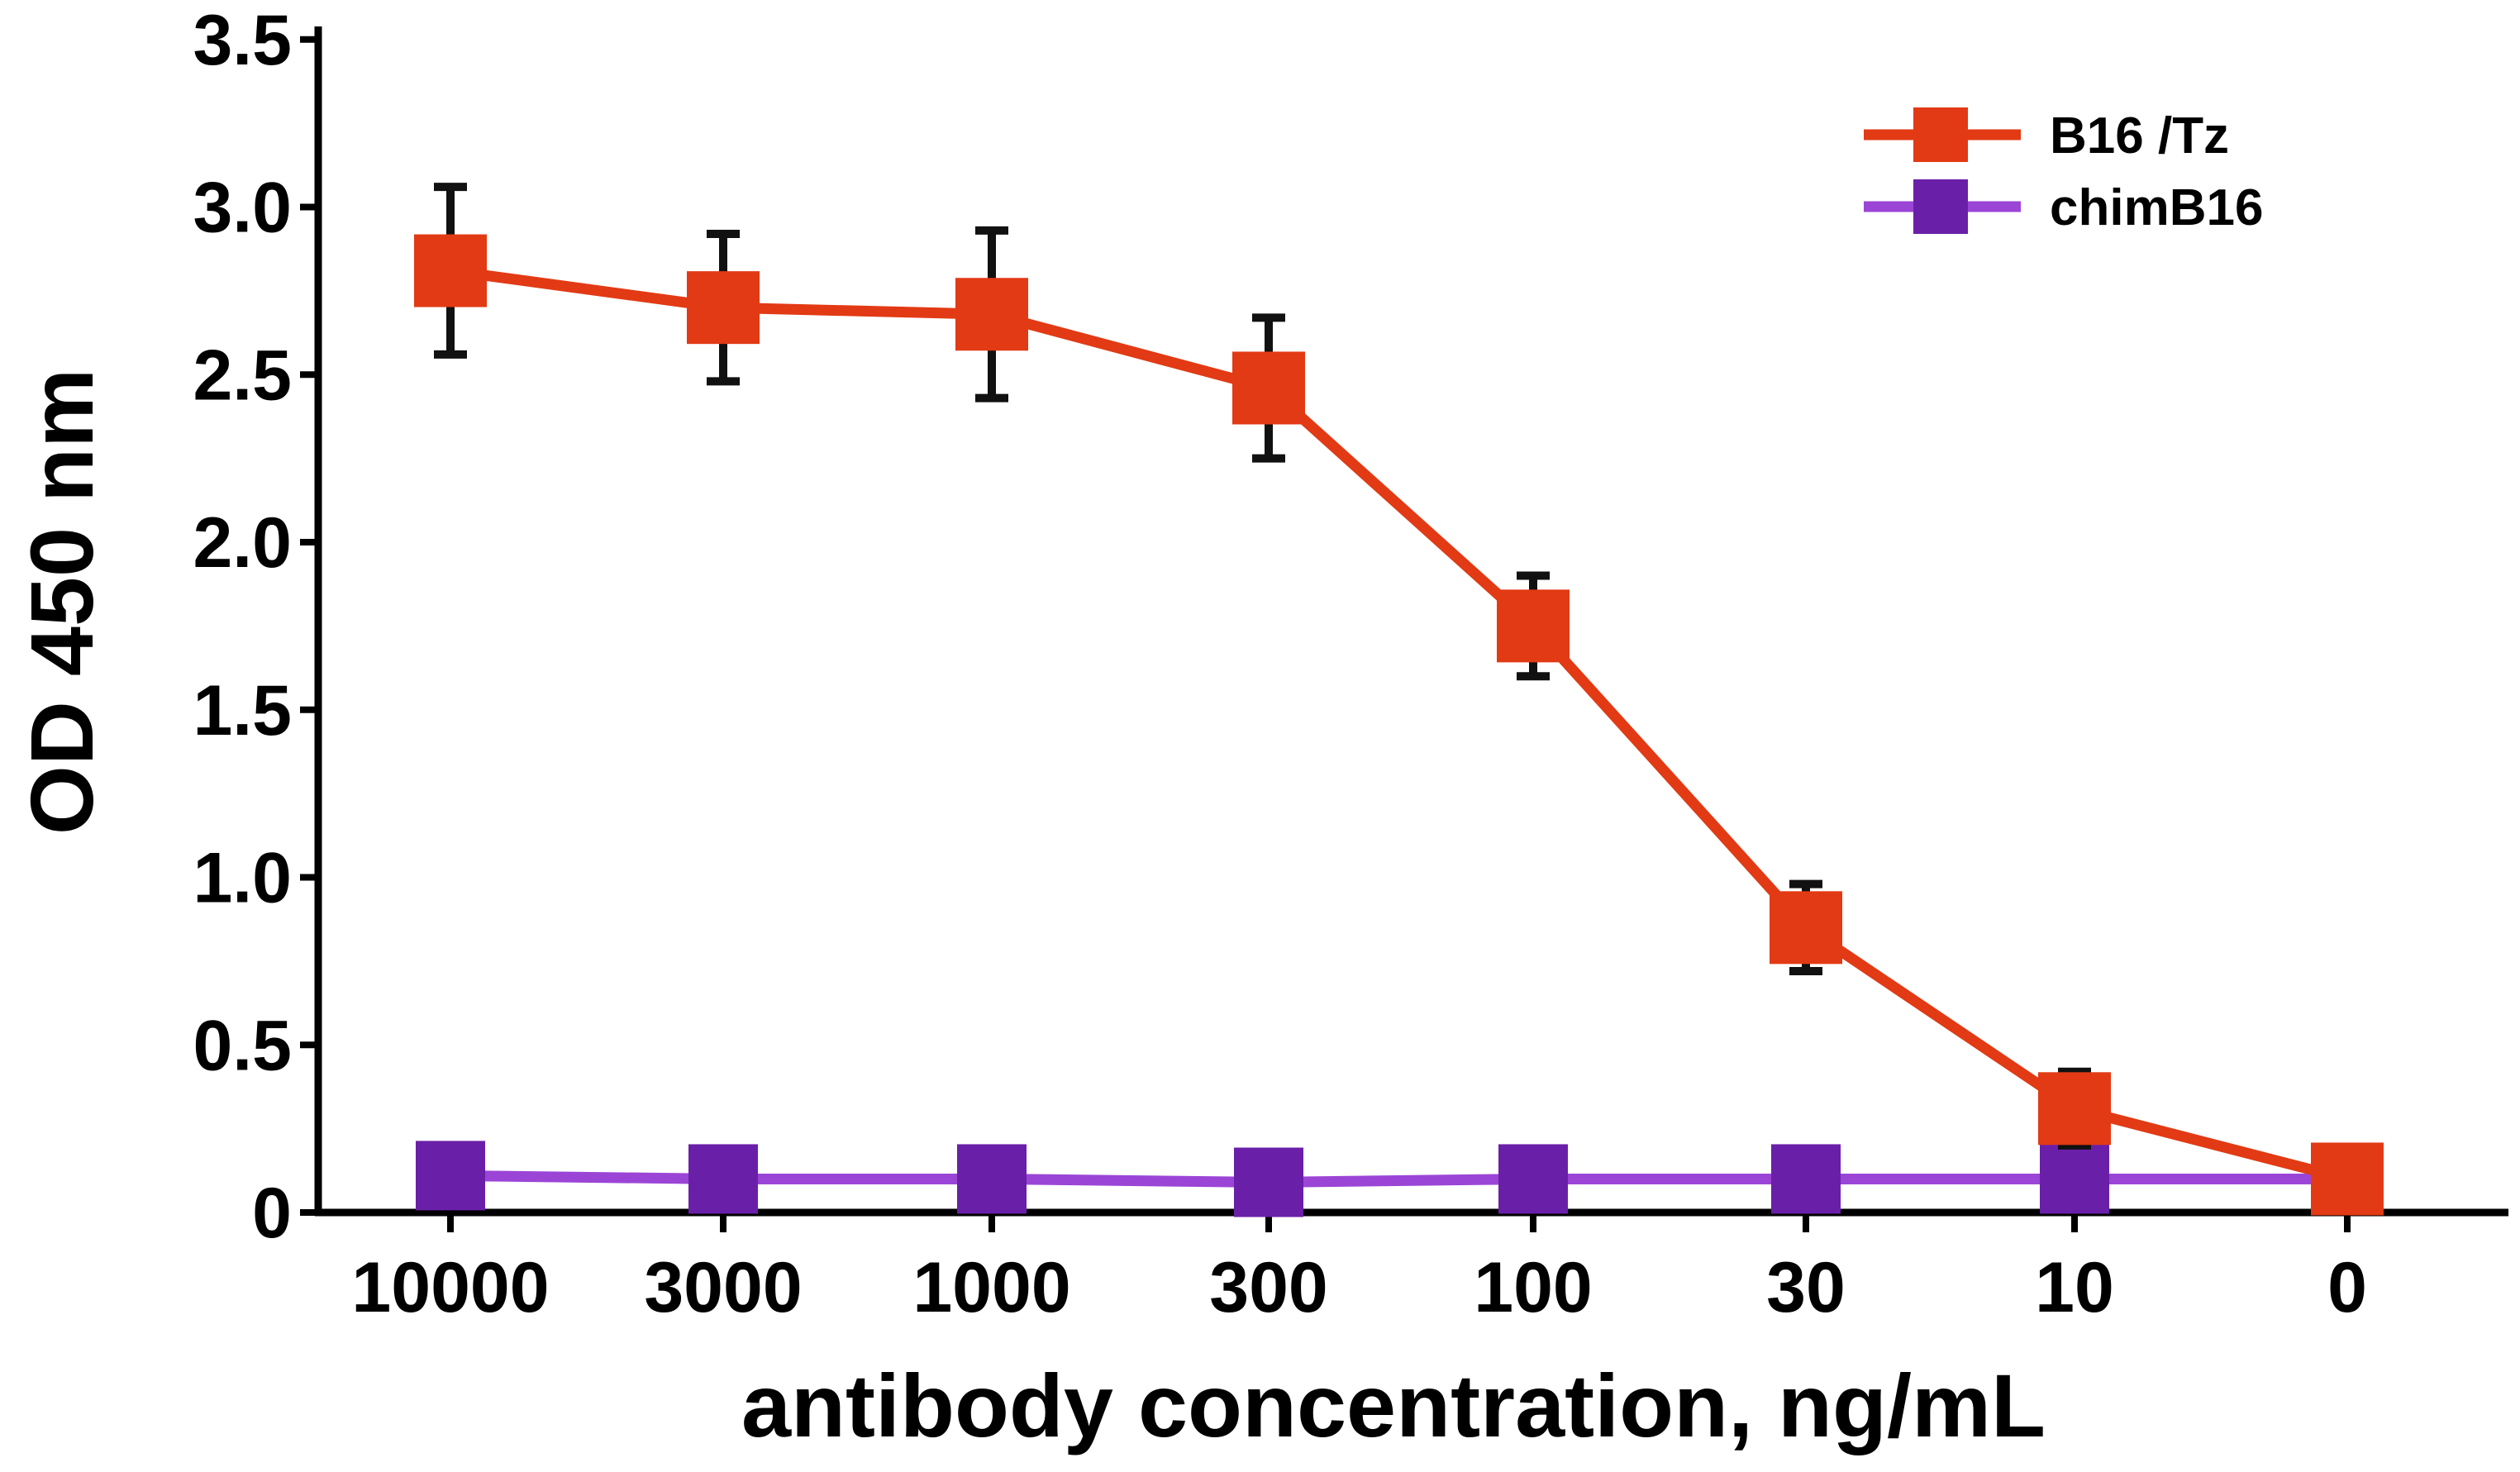 This screenshot has height=1472, width=2520. Describe the element at coordinates (1268, 1288) in the screenshot. I see `x-tick-label: 300` at that location.